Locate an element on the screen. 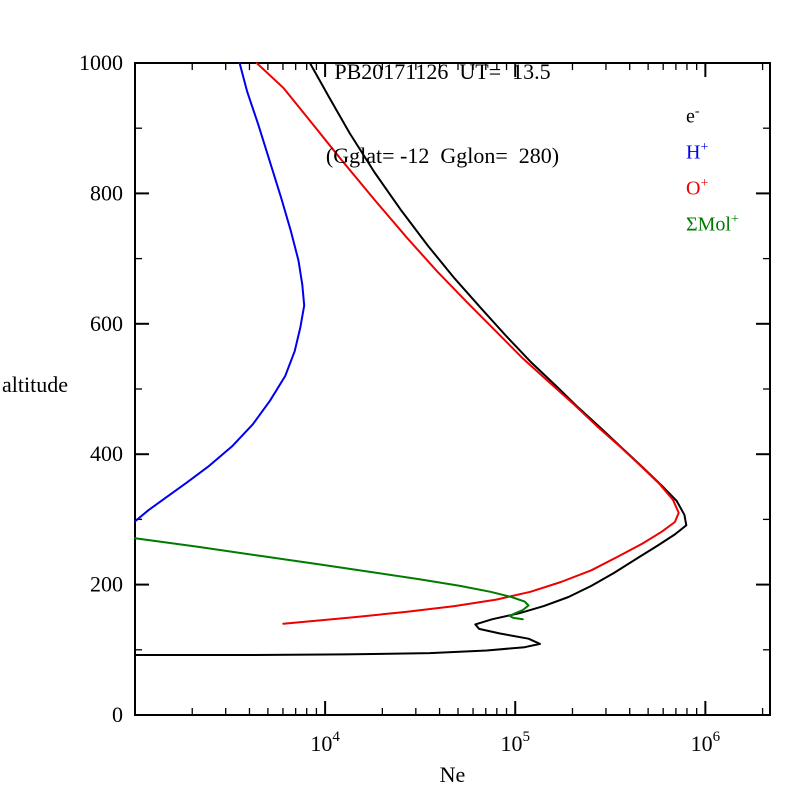 Image resolution: width=792 pixels, height=796 pixels. y-tick-label: 0 is located at coordinates (117, 714).